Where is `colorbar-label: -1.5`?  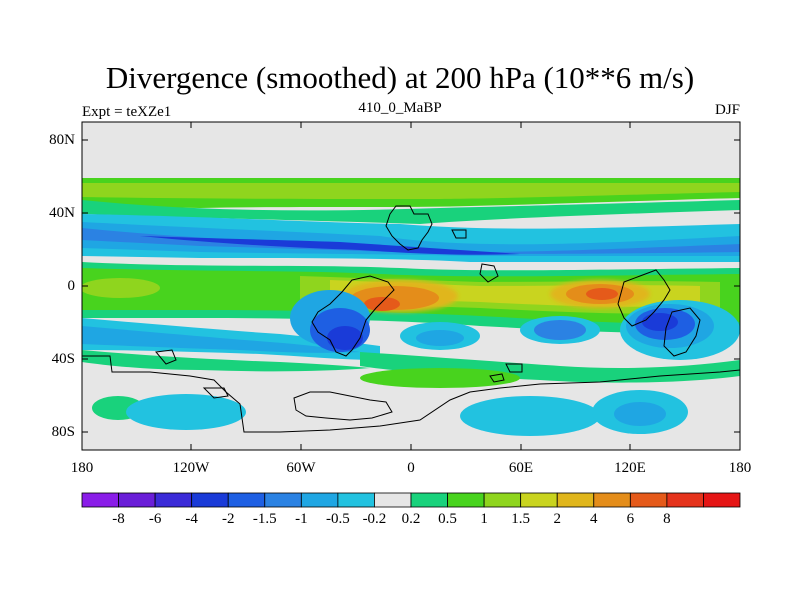
colorbar-label: -1.5 is located at coordinates (264, 519).